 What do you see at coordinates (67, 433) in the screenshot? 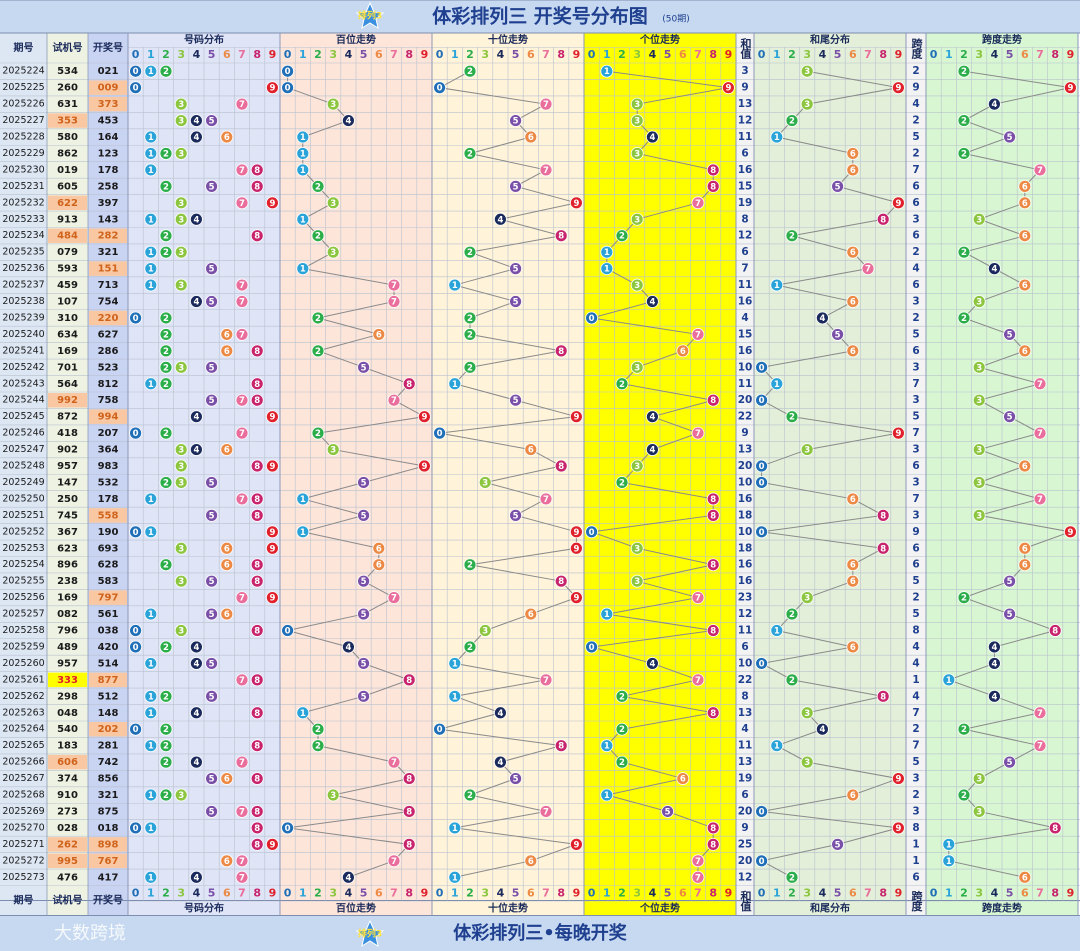
I see `trial: 418` at bounding box center [67, 433].